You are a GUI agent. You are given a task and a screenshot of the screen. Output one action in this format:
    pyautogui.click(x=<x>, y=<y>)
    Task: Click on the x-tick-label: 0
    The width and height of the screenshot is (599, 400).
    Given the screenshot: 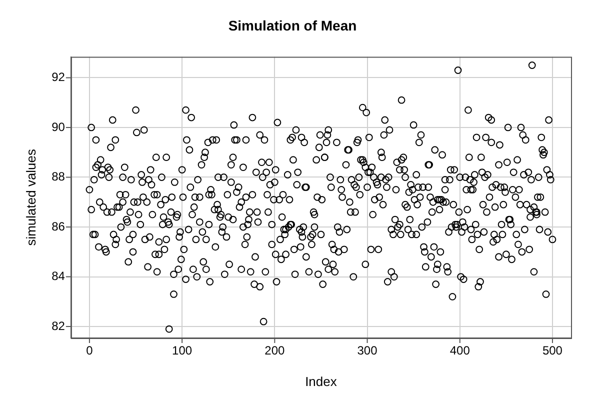 What is the action you would take?
    pyautogui.click(x=90, y=351)
    